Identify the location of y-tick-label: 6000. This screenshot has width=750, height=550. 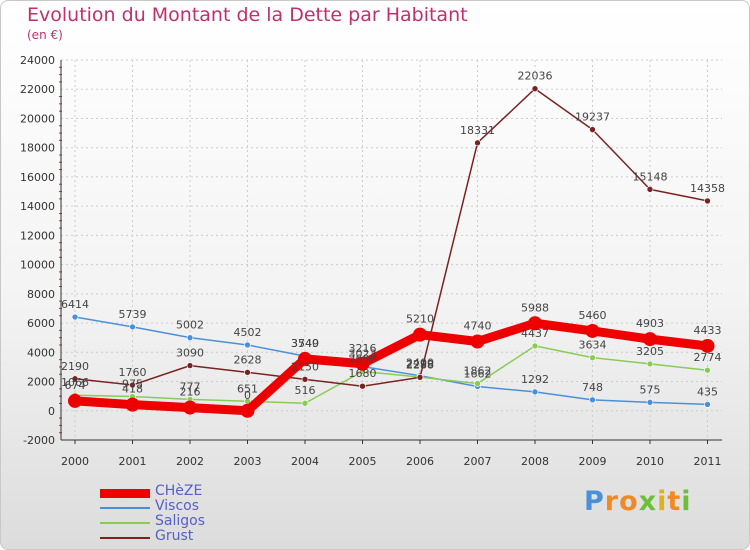
(41, 323).